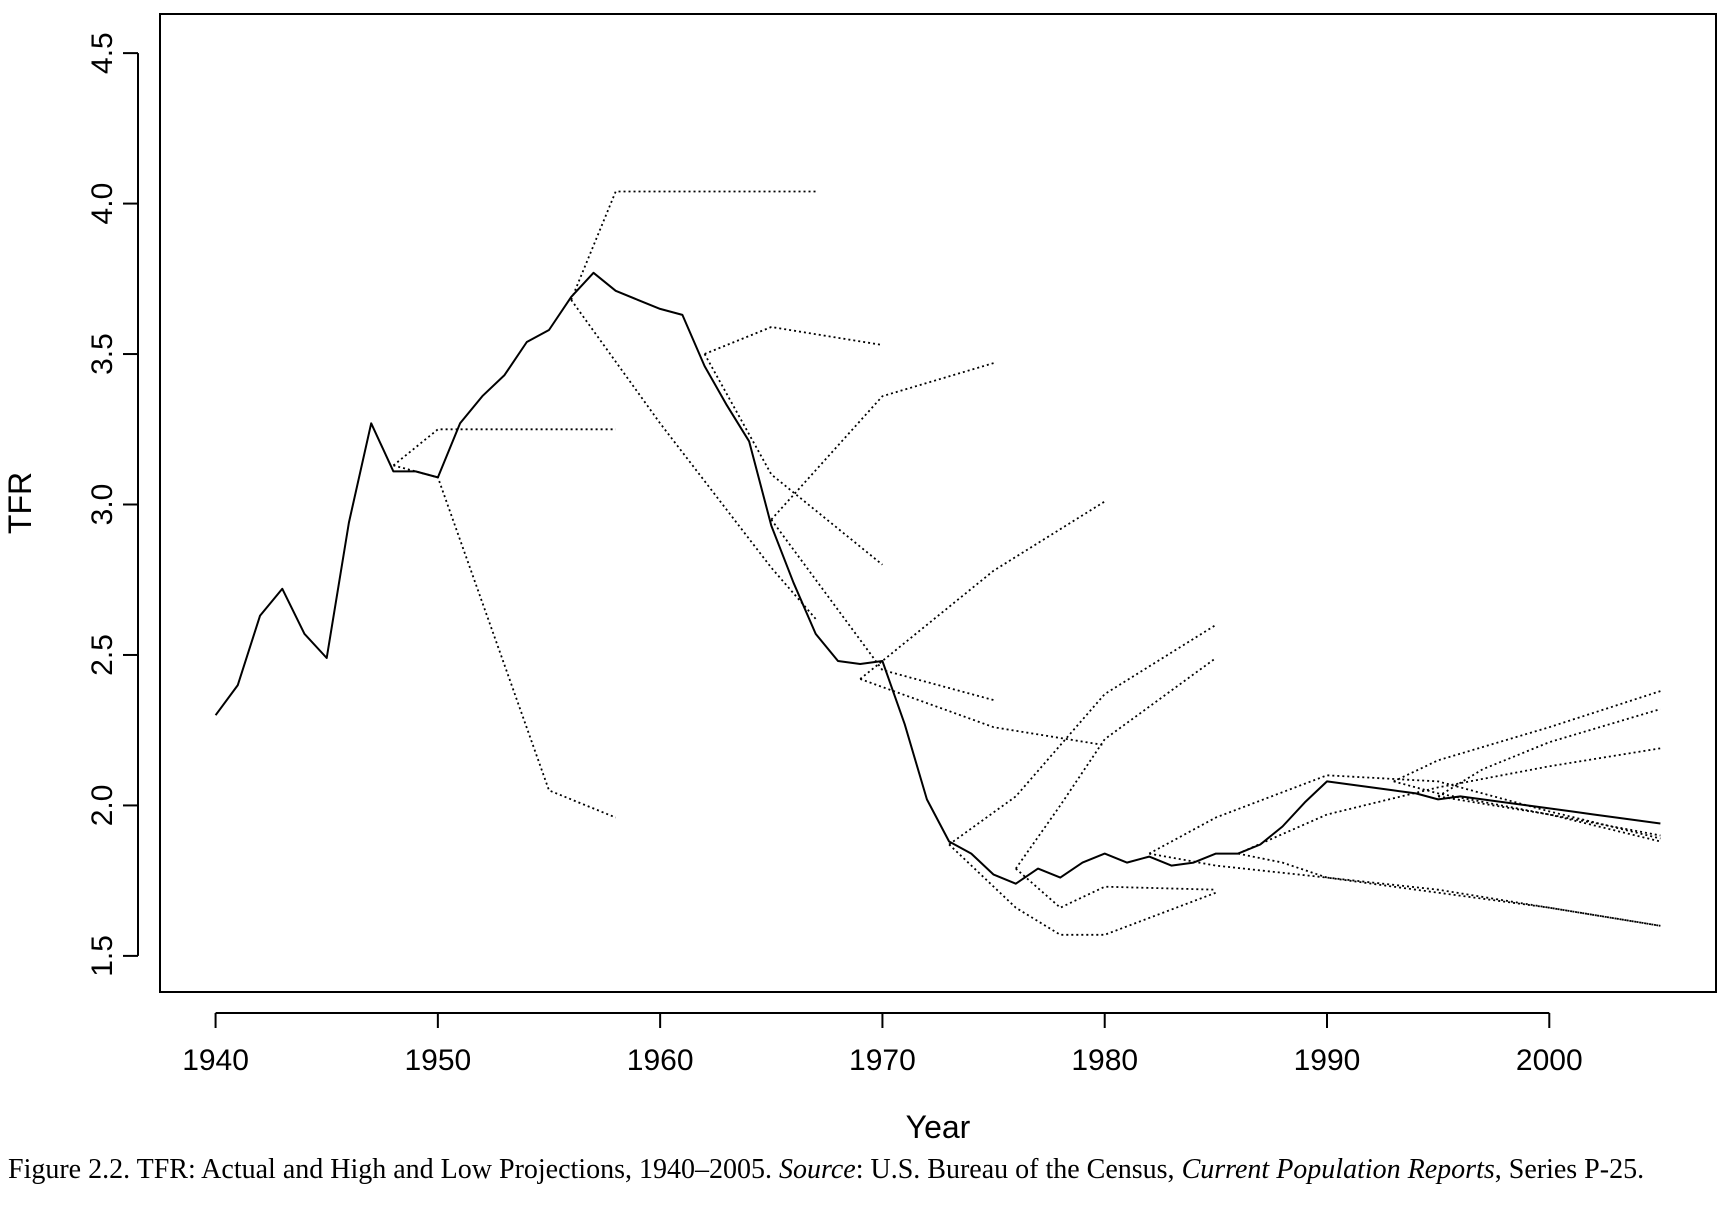 The width and height of the screenshot is (1729, 1225). I want to click on y-tick-label: 2.5, so click(102, 655).